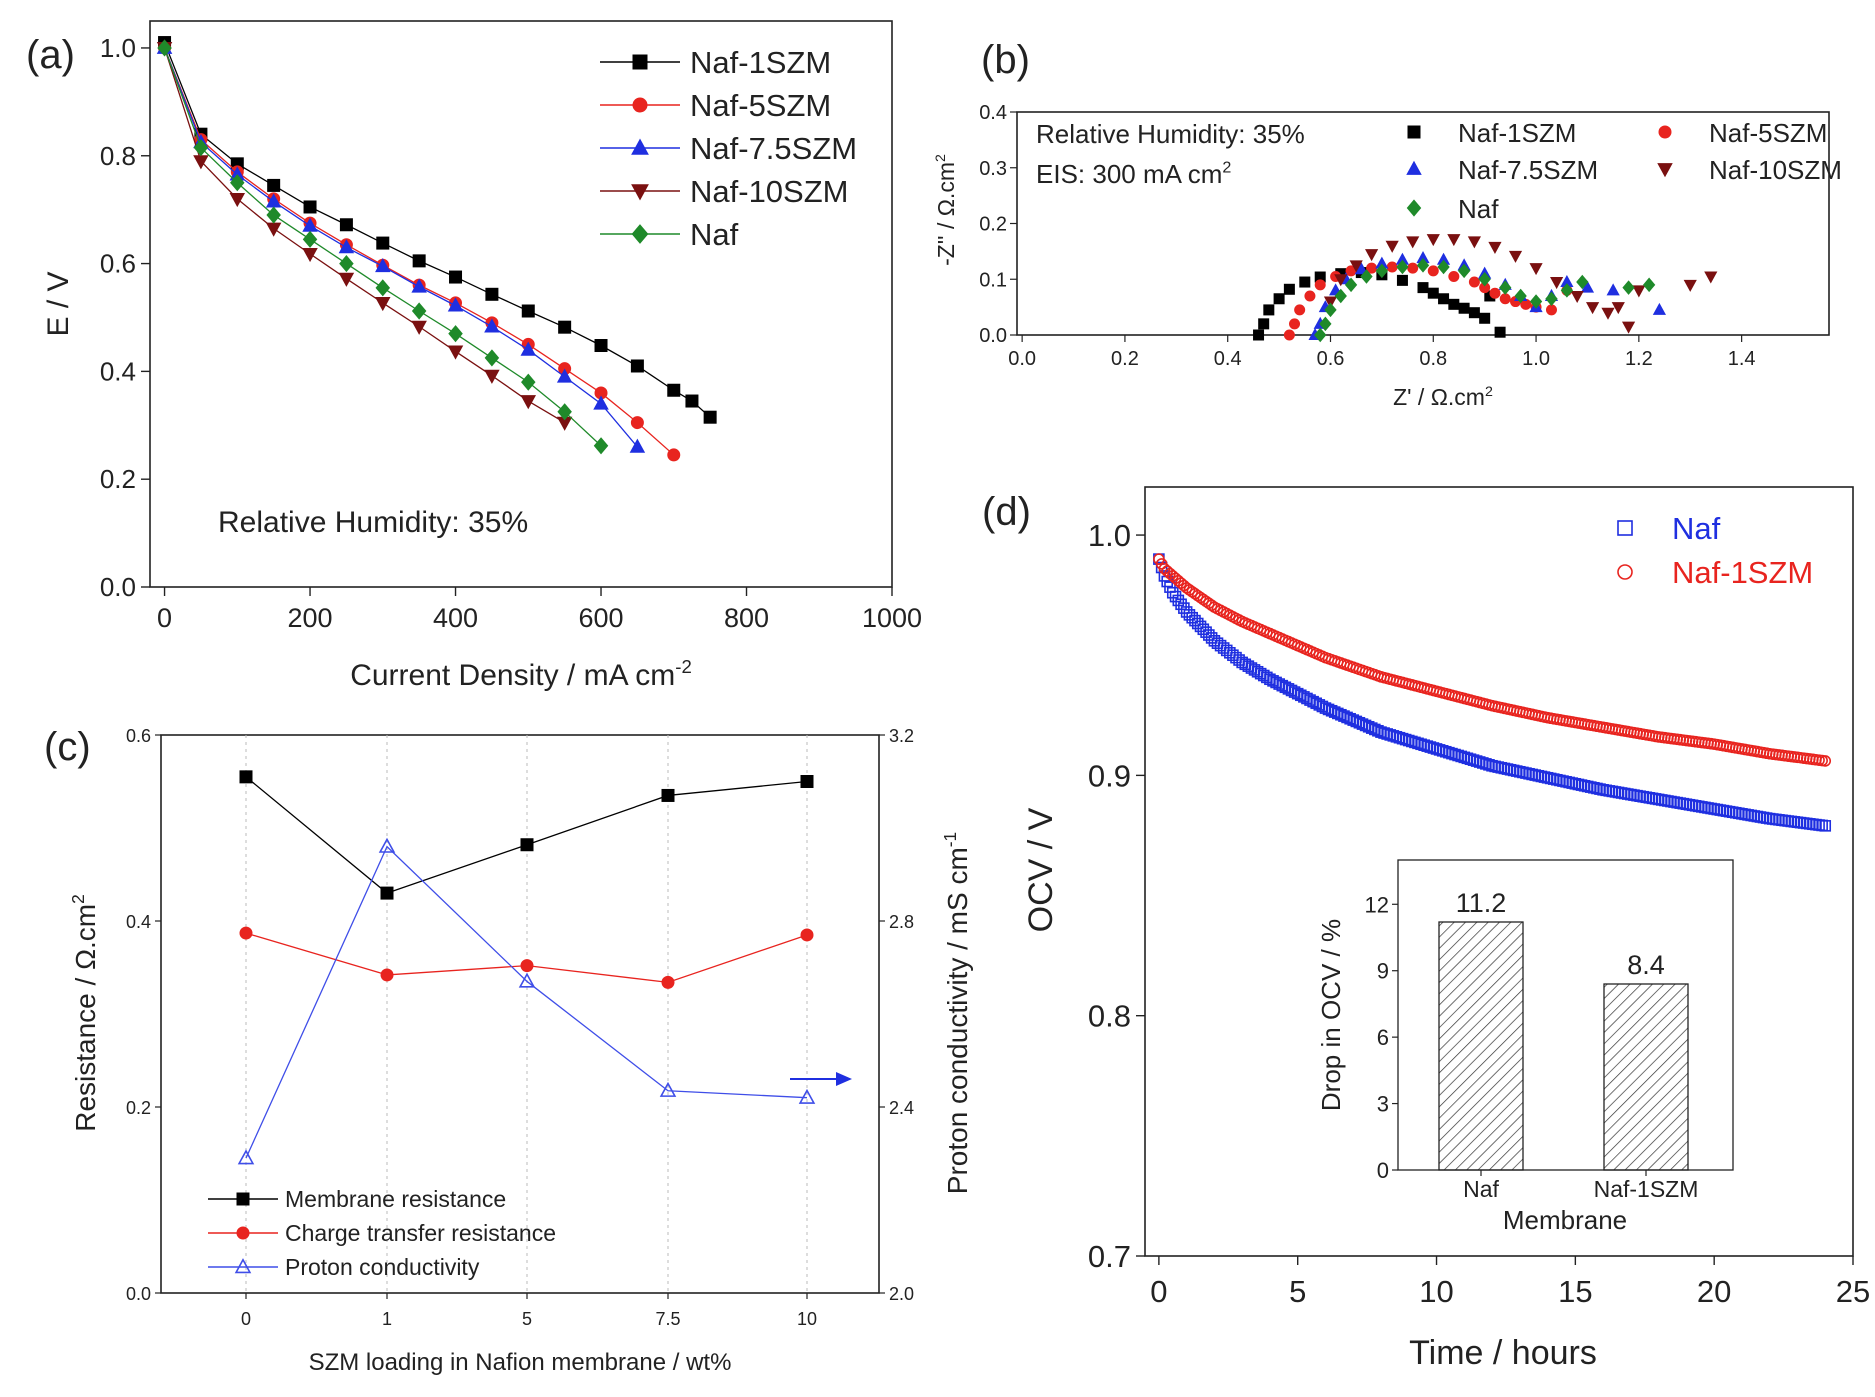 This screenshot has width=1875, height=1397. What do you see at coordinates (118, 371) in the screenshot?
I see `y-tick-label: 0.4` at bounding box center [118, 371].